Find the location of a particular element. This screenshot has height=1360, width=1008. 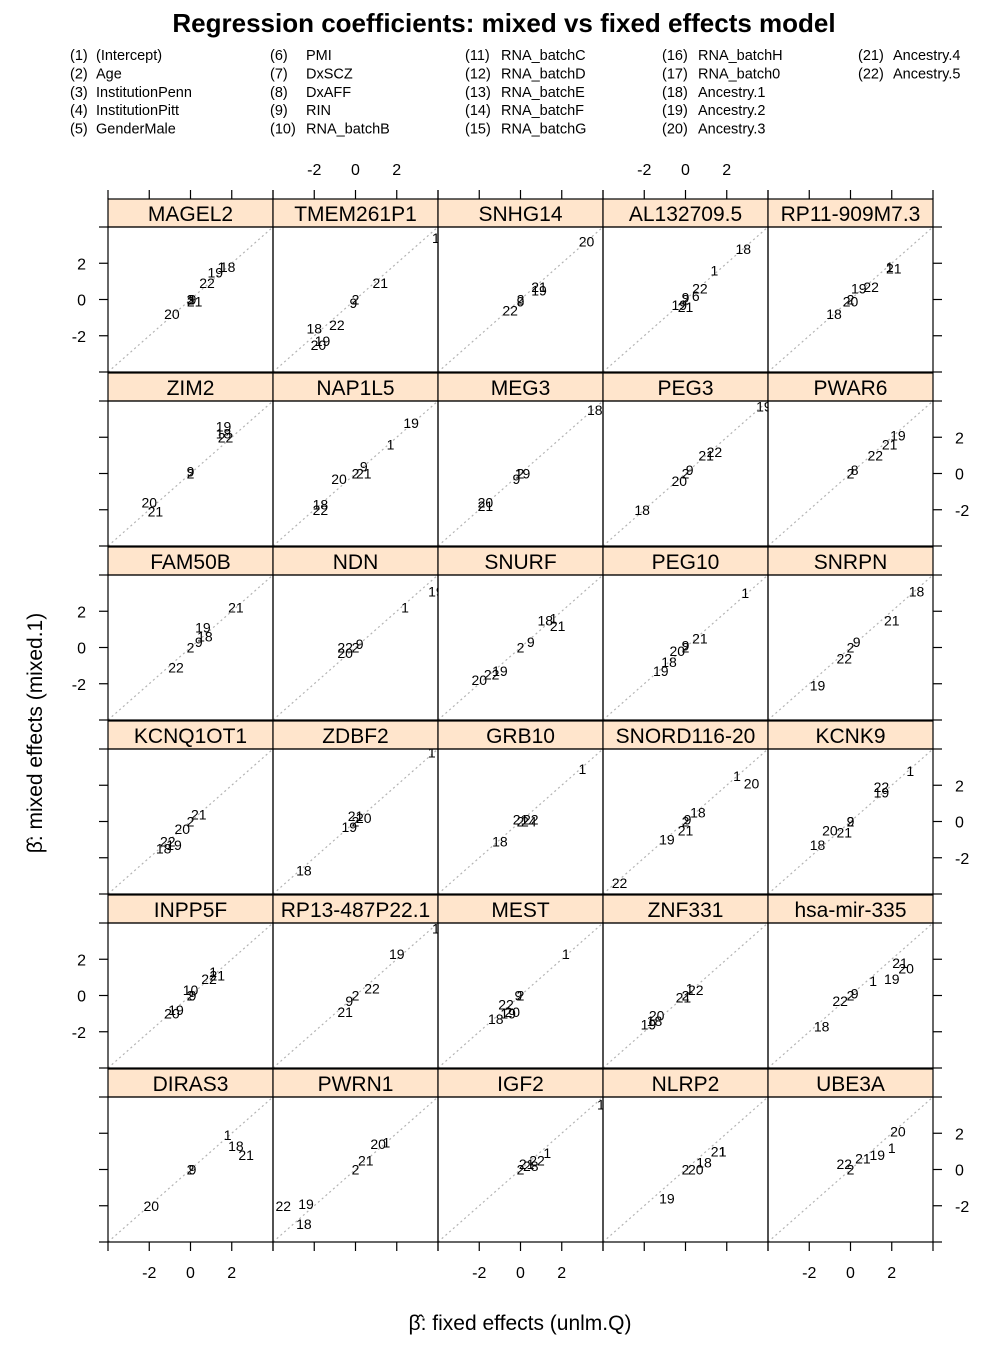

panel-strip-label: SNORD116-20 is located at coordinates (686, 736).